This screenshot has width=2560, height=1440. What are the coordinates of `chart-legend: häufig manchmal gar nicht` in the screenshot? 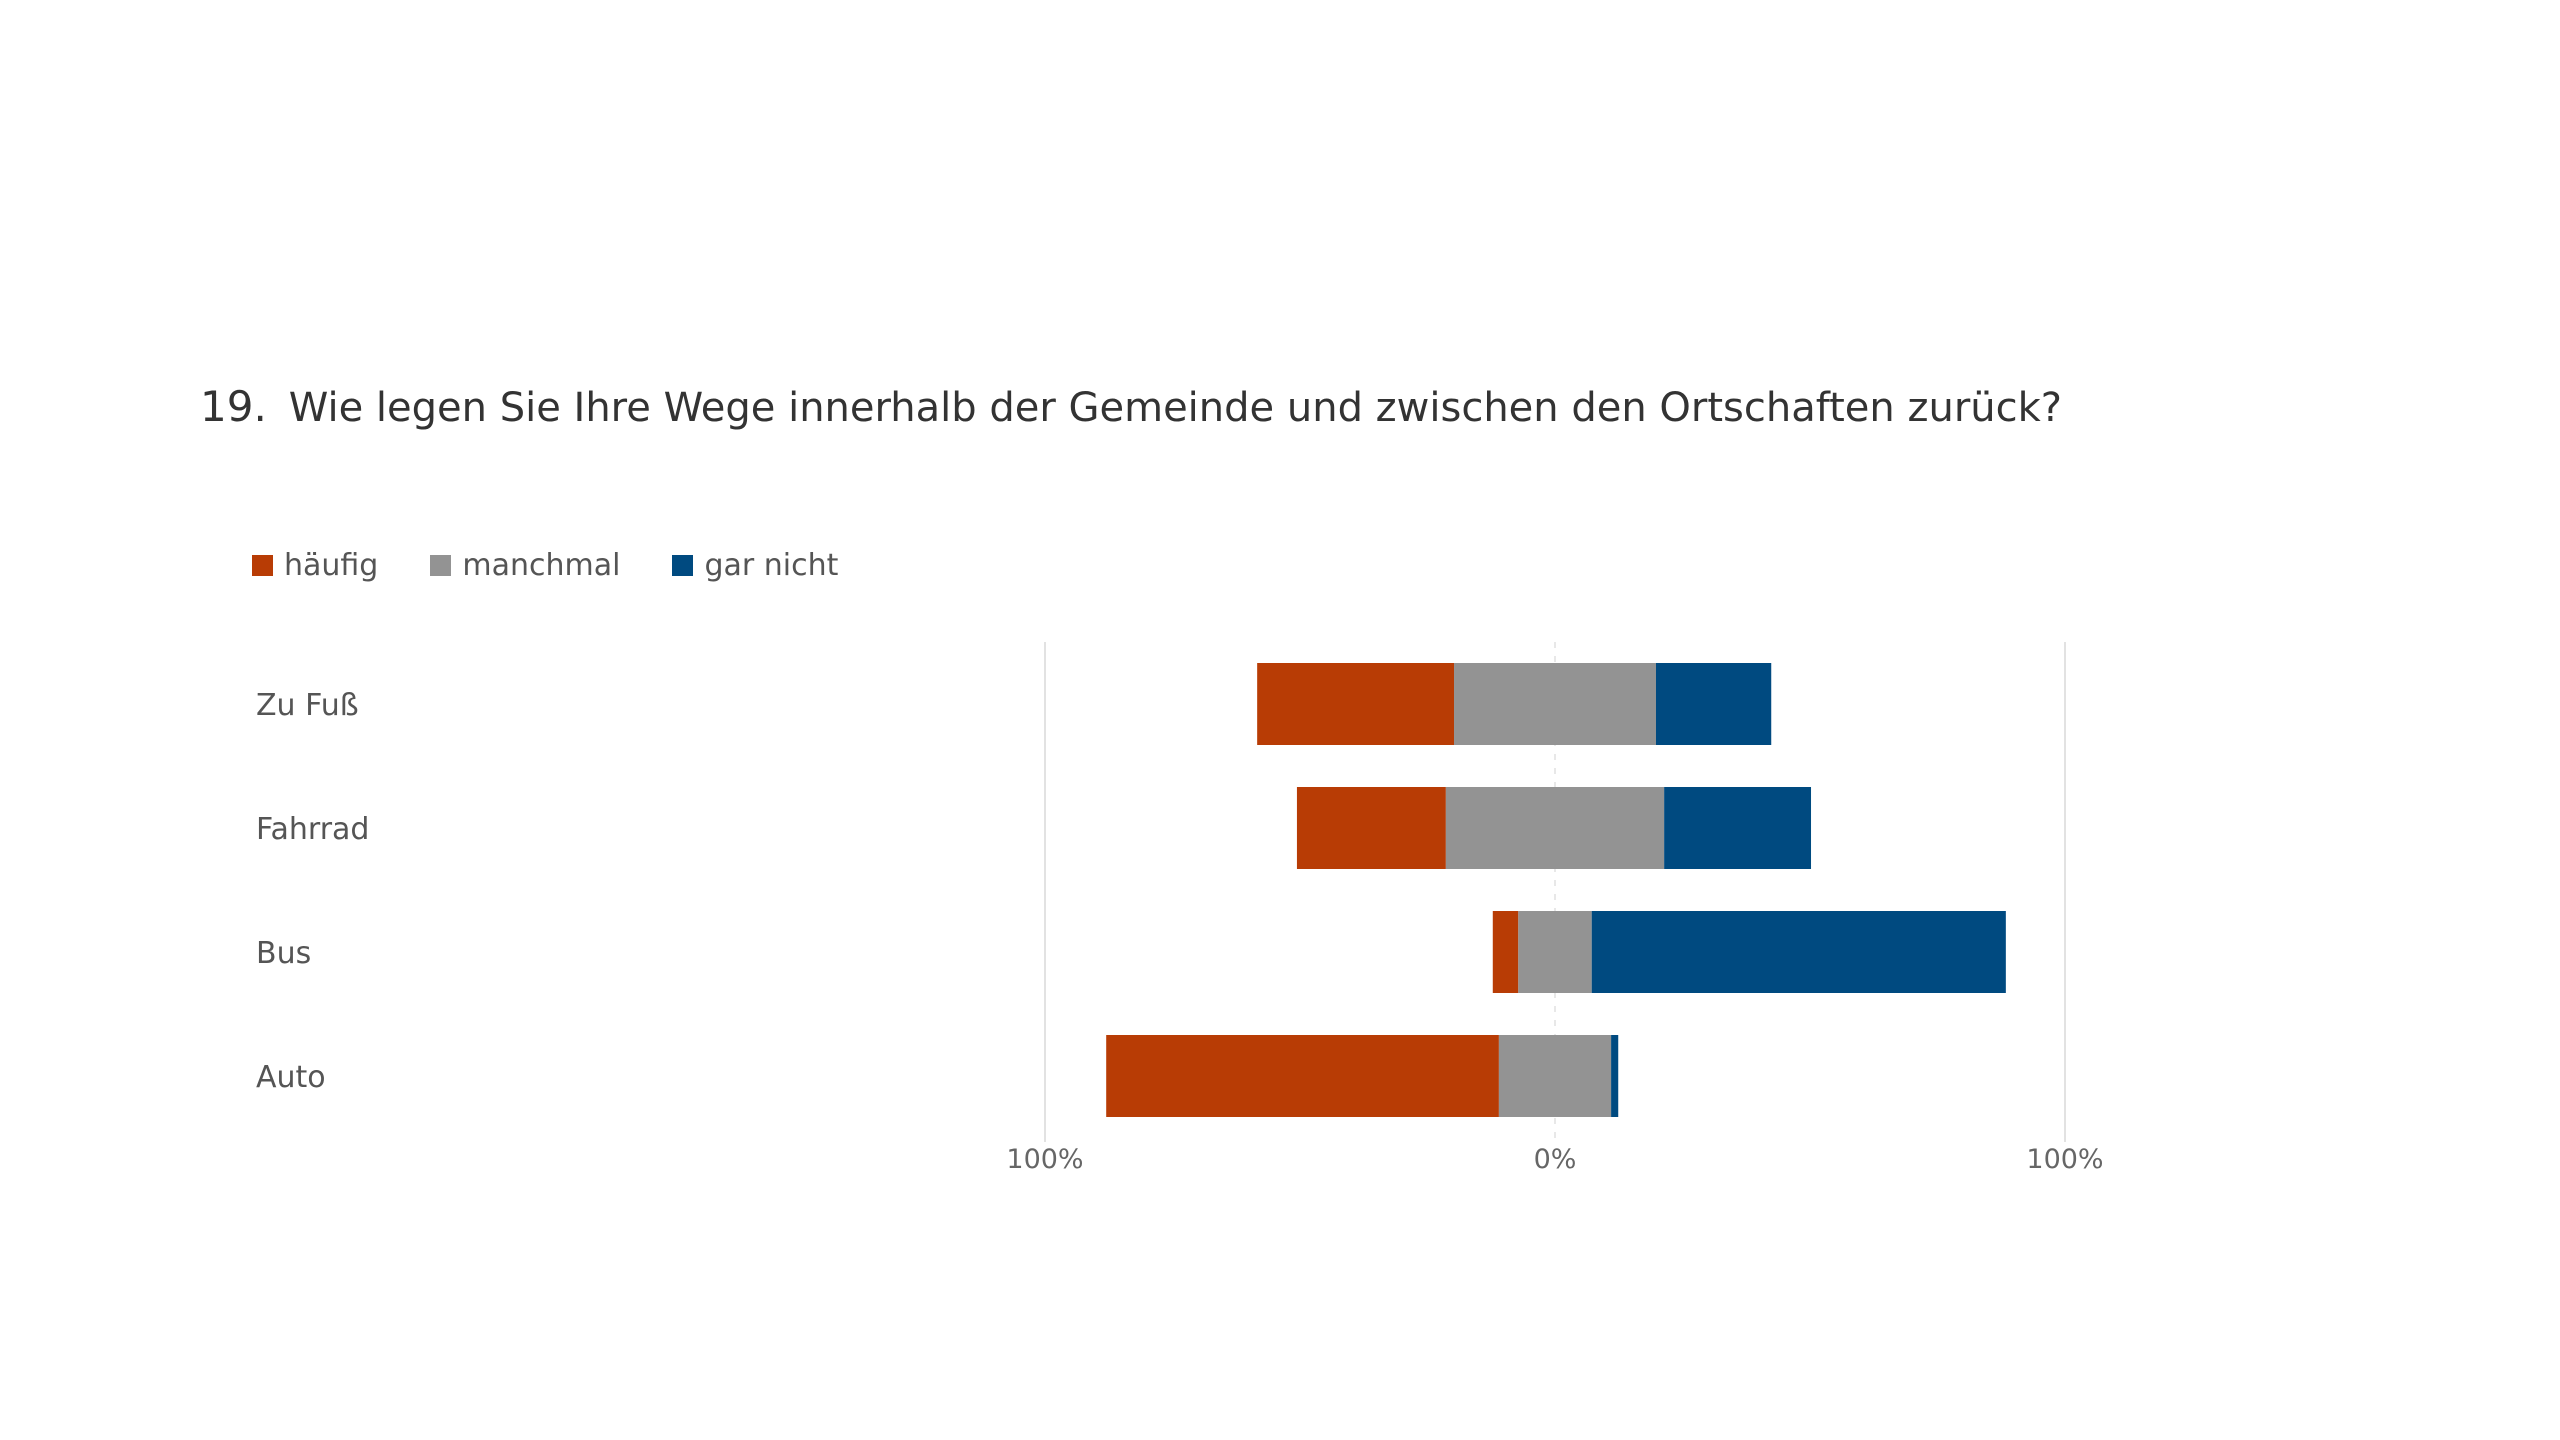 It's located at (571, 565).